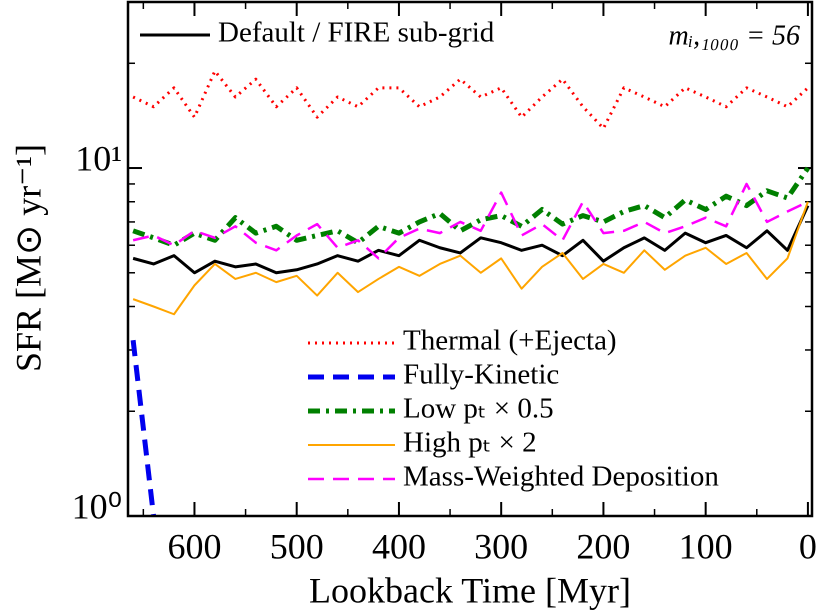 The image size is (822, 616). Describe the element at coordinates (734, 35) in the screenshot. I see `annotation: mᵢ,₁₀₀₀ = 56` at that location.